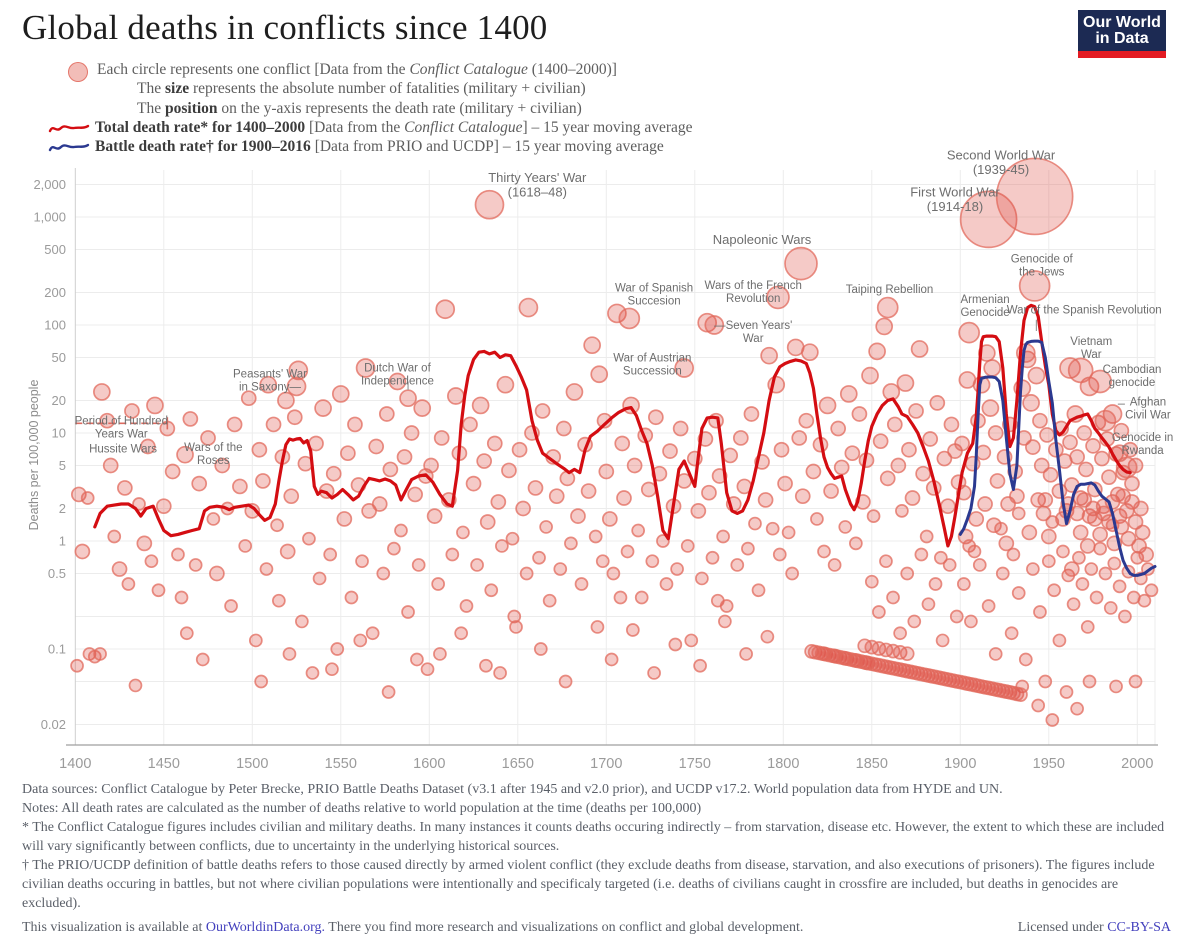 The width and height of the screenshot is (1193, 937). Describe the element at coordinates (296, 386) in the screenshot. I see `conflict-circle-peasants-war-in-saxony` at that location.